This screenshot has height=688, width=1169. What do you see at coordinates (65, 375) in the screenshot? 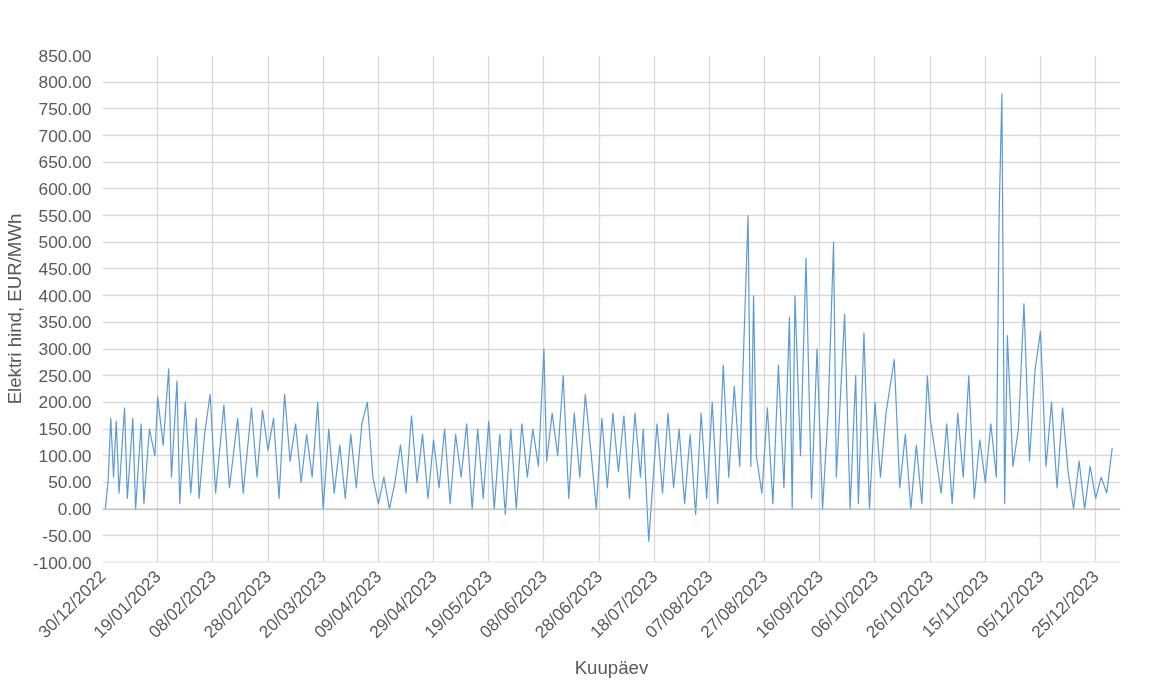
I see `y-tick-label: 250.00` at bounding box center [65, 375].